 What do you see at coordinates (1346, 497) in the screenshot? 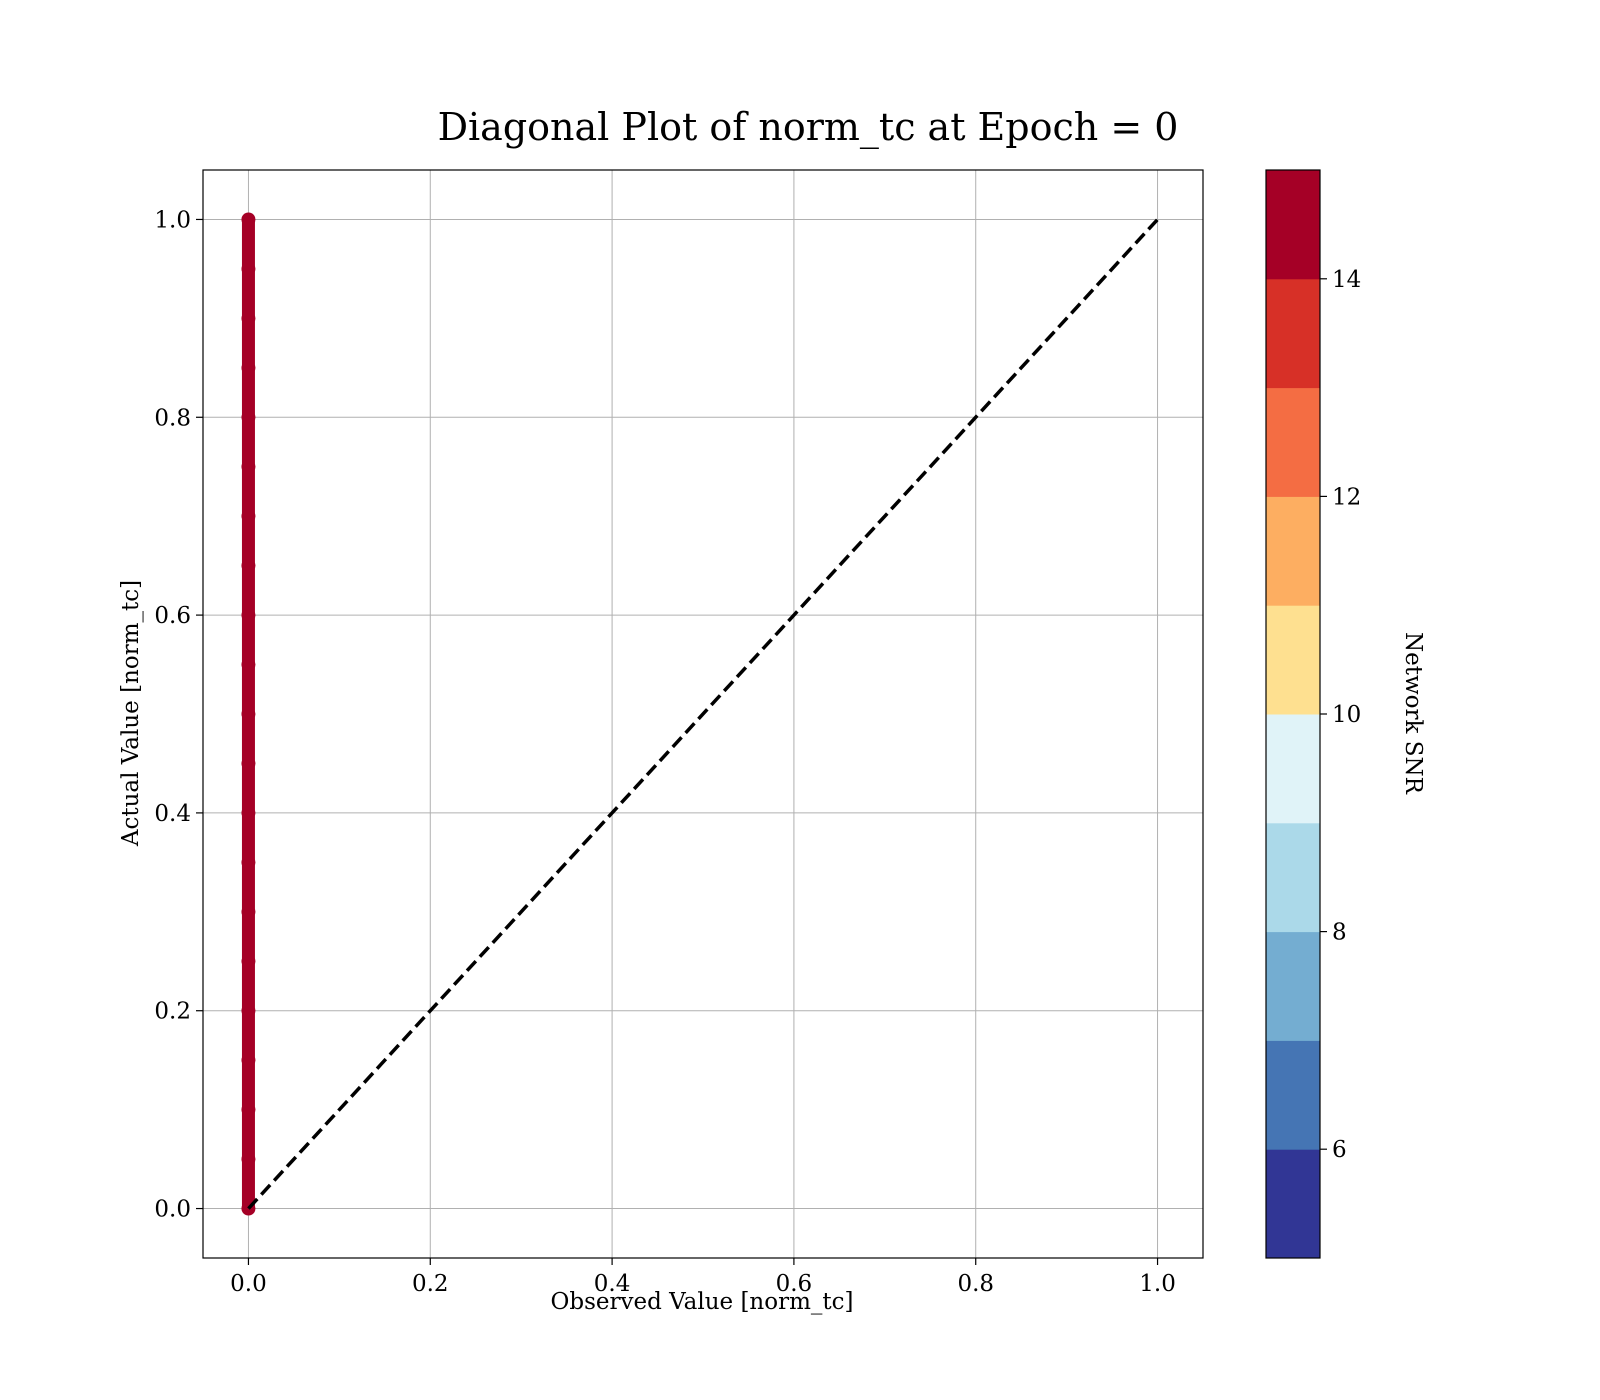
I see `colorbar-tick-label: 12` at bounding box center [1346, 497].